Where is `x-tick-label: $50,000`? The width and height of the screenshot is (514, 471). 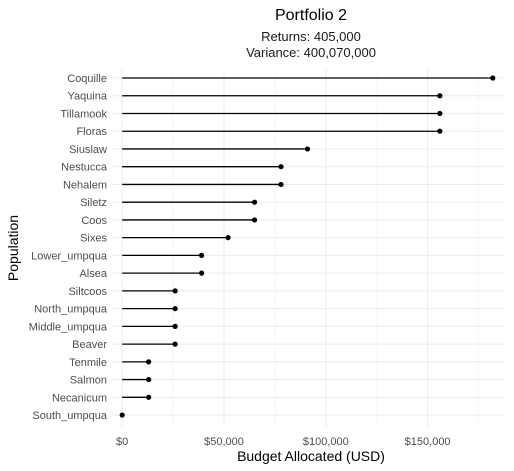 x-tick-label: $50,000 is located at coordinates (224, 442).